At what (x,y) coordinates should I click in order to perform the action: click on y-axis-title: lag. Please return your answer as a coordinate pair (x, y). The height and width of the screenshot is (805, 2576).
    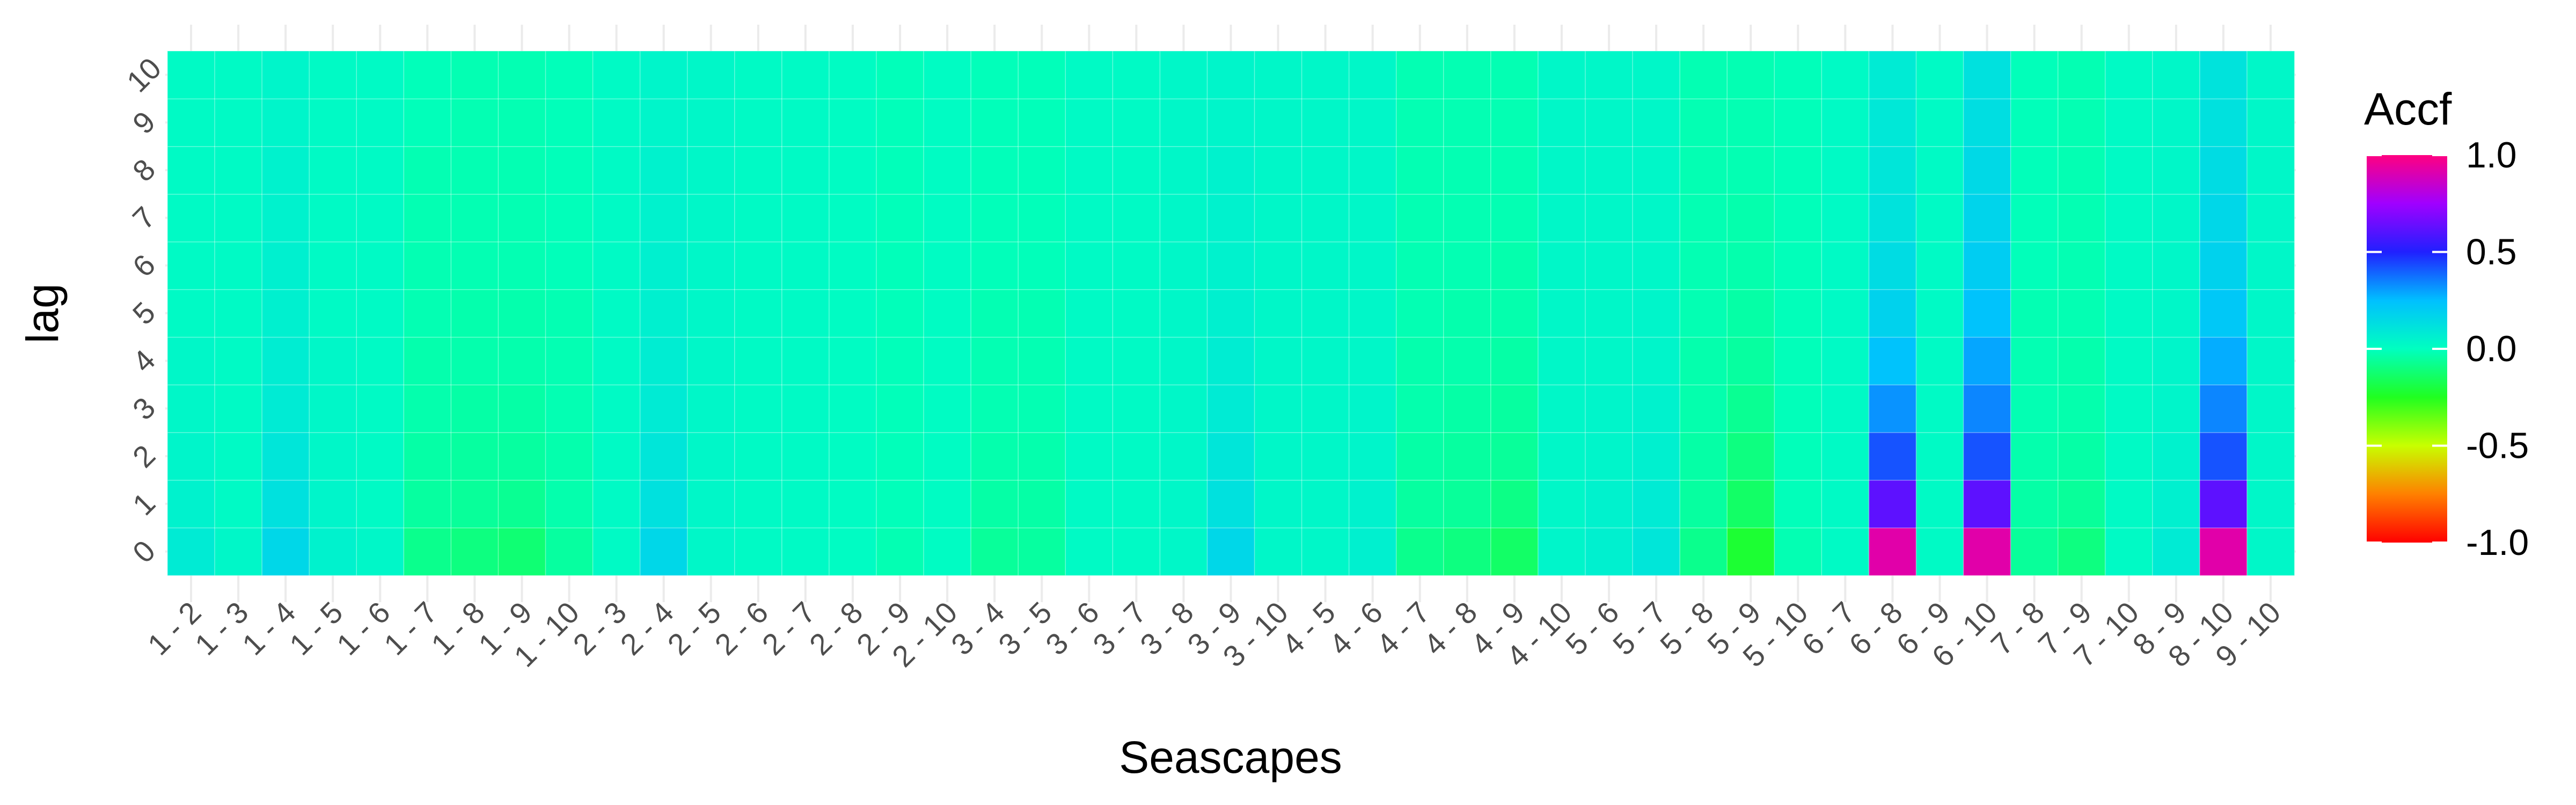
    Looking at the image, I should click on (42, 313).